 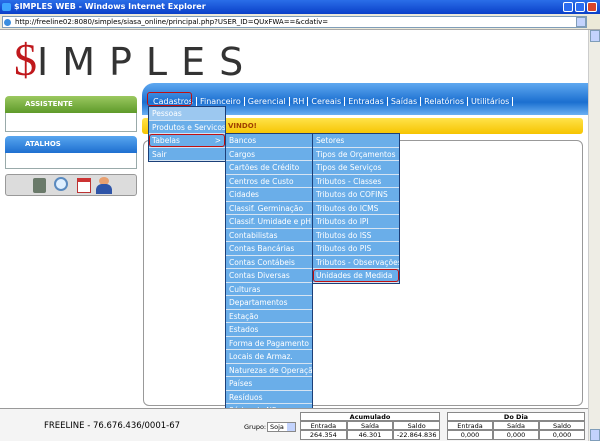 What do you see at coordinates (269, 384) in the screenshot?
I see `menu-item: Países` at bounding box center [269, 384].